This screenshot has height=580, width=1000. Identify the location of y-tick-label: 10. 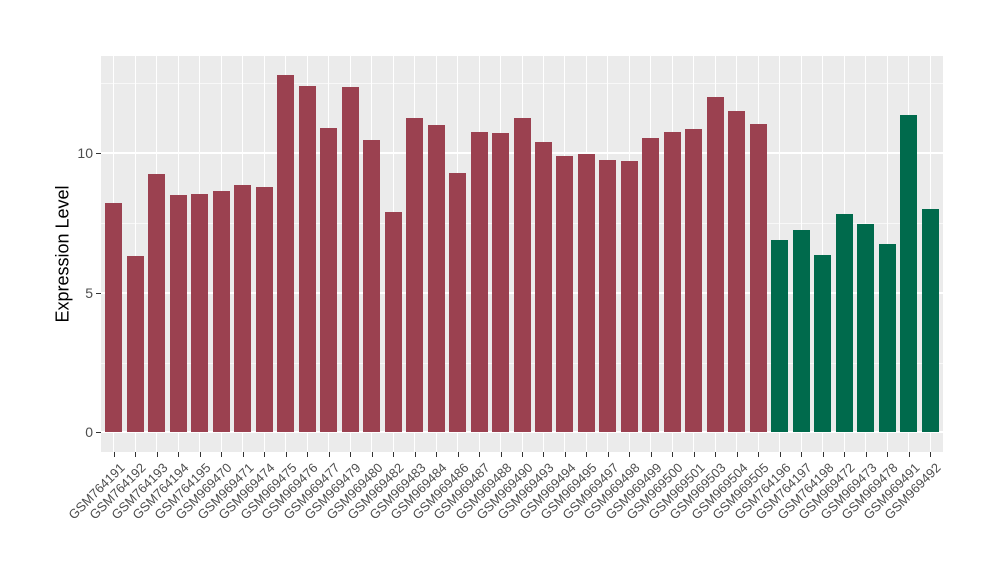
(85, 153).